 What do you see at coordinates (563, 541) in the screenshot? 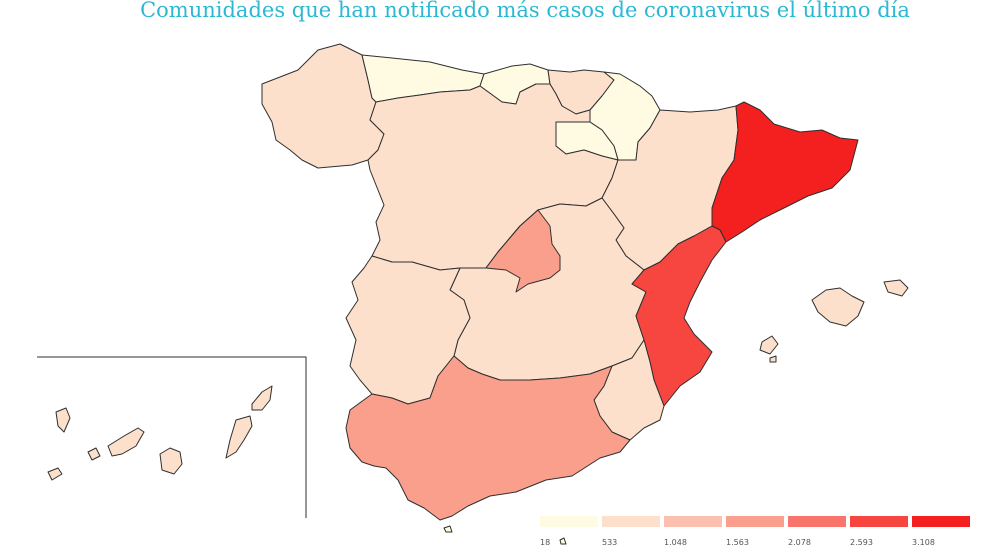
I see `region-melilla` at bounding box center [563, 541].